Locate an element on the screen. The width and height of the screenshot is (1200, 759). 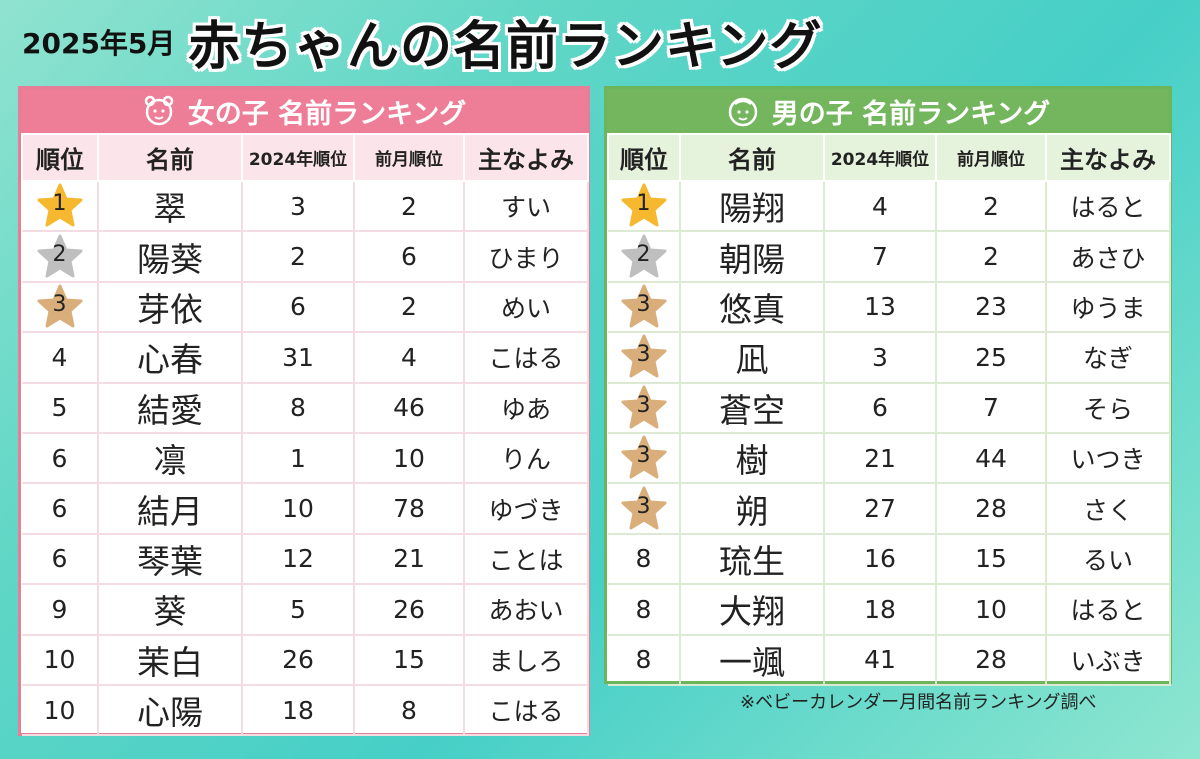
rank-cell: 4 is located at coordinates (60, 358).